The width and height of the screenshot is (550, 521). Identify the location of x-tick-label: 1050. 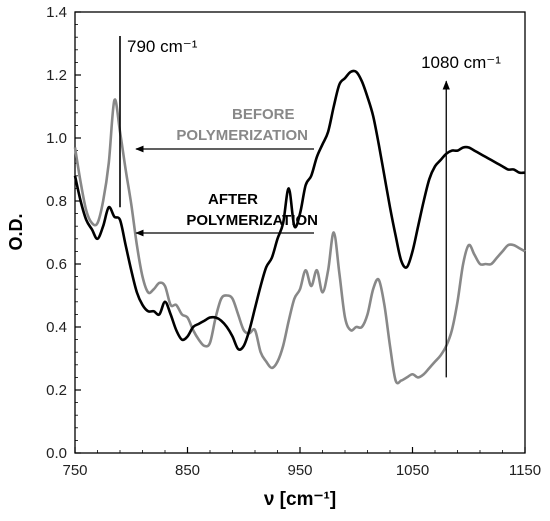
(412, 470).